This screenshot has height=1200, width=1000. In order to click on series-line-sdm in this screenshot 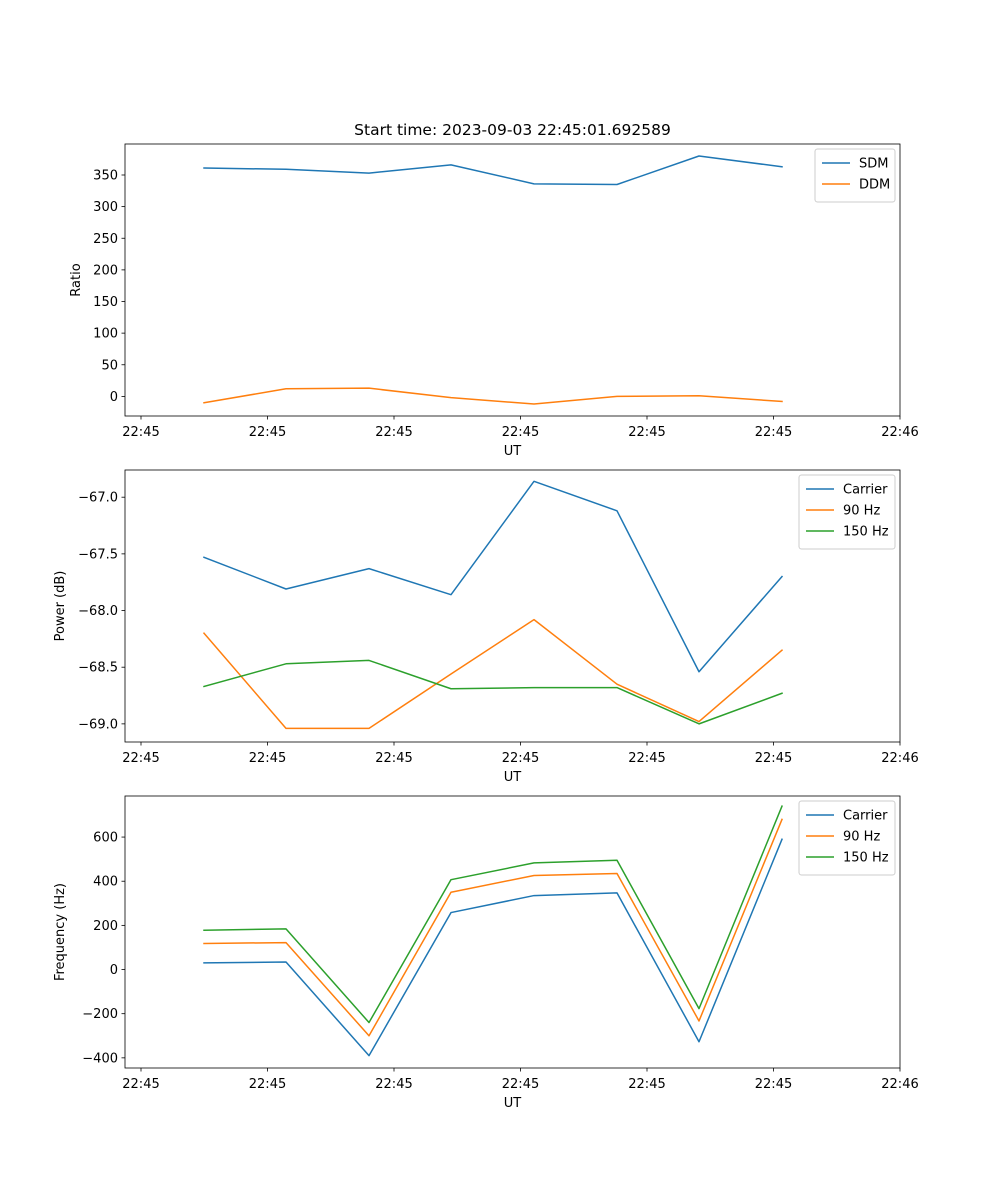, I will do `click(493, 170)`.